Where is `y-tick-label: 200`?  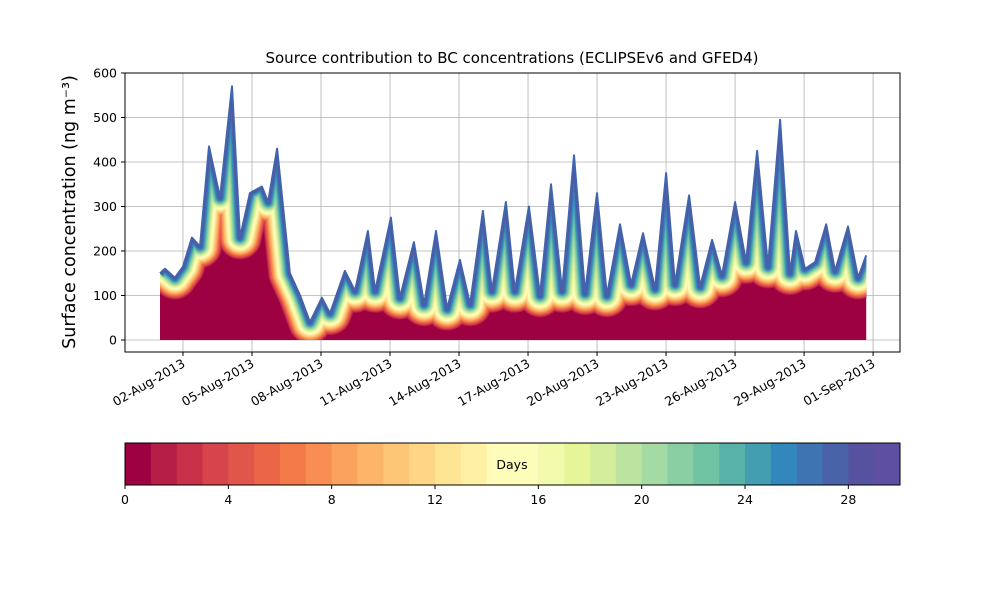
y-tick-label: 200 is located at coordinates (105, 250).